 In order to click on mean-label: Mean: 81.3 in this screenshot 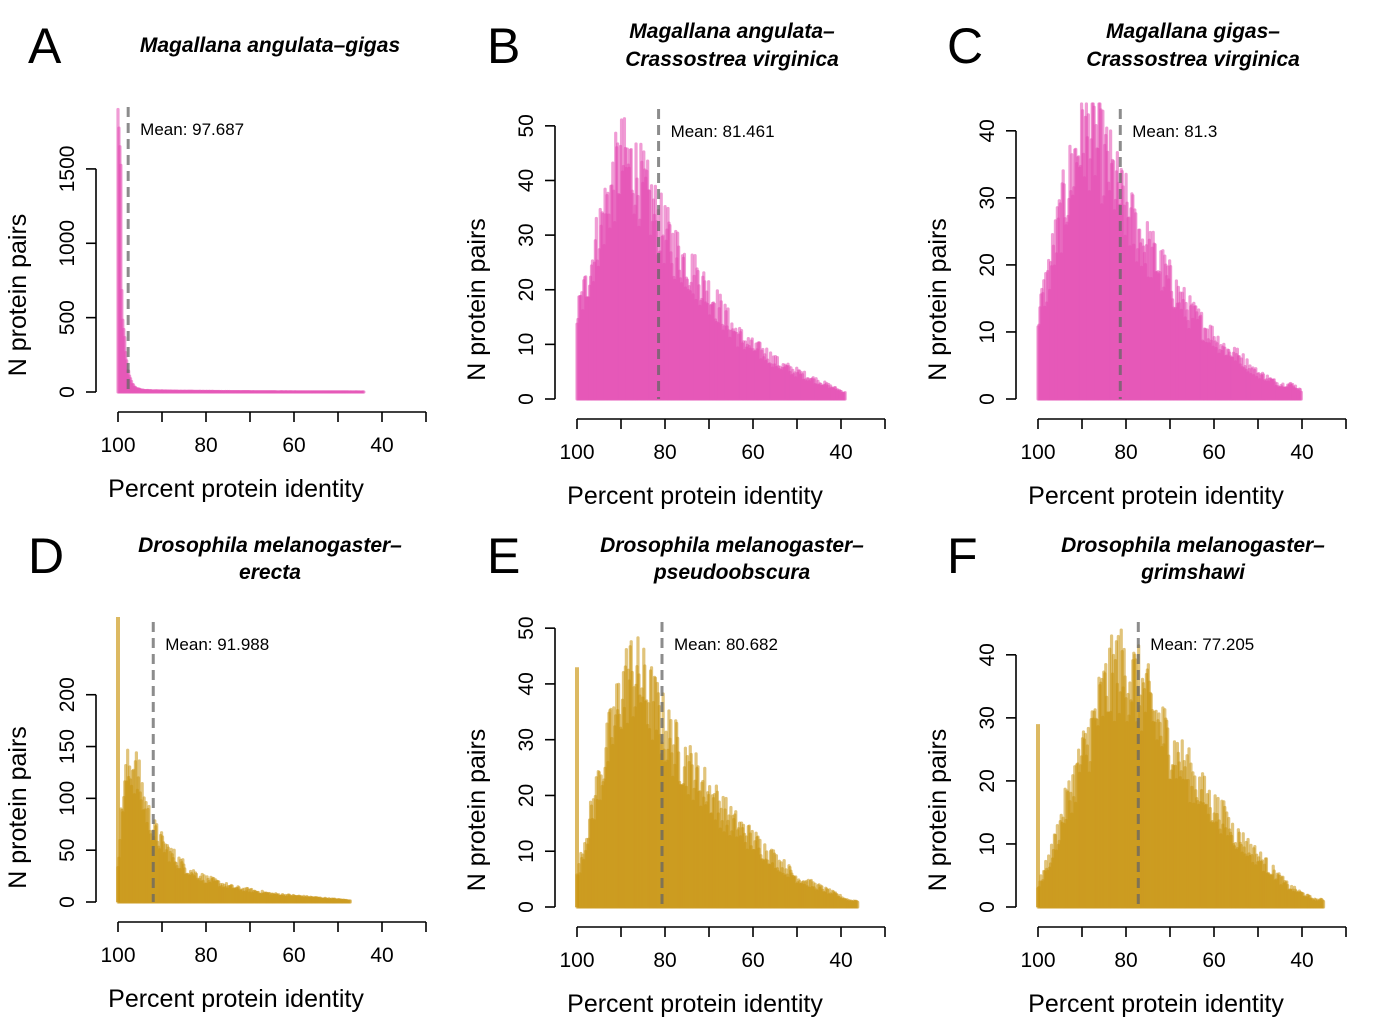, I will do `click(1174, 131)`.